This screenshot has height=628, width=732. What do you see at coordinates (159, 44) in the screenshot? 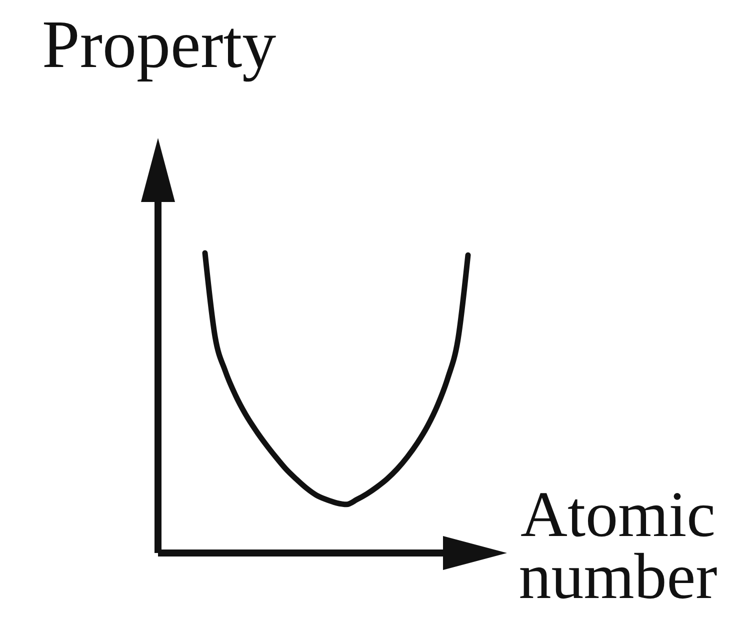
I see `y-axis-title: Property` at bounding box center [159, 44].